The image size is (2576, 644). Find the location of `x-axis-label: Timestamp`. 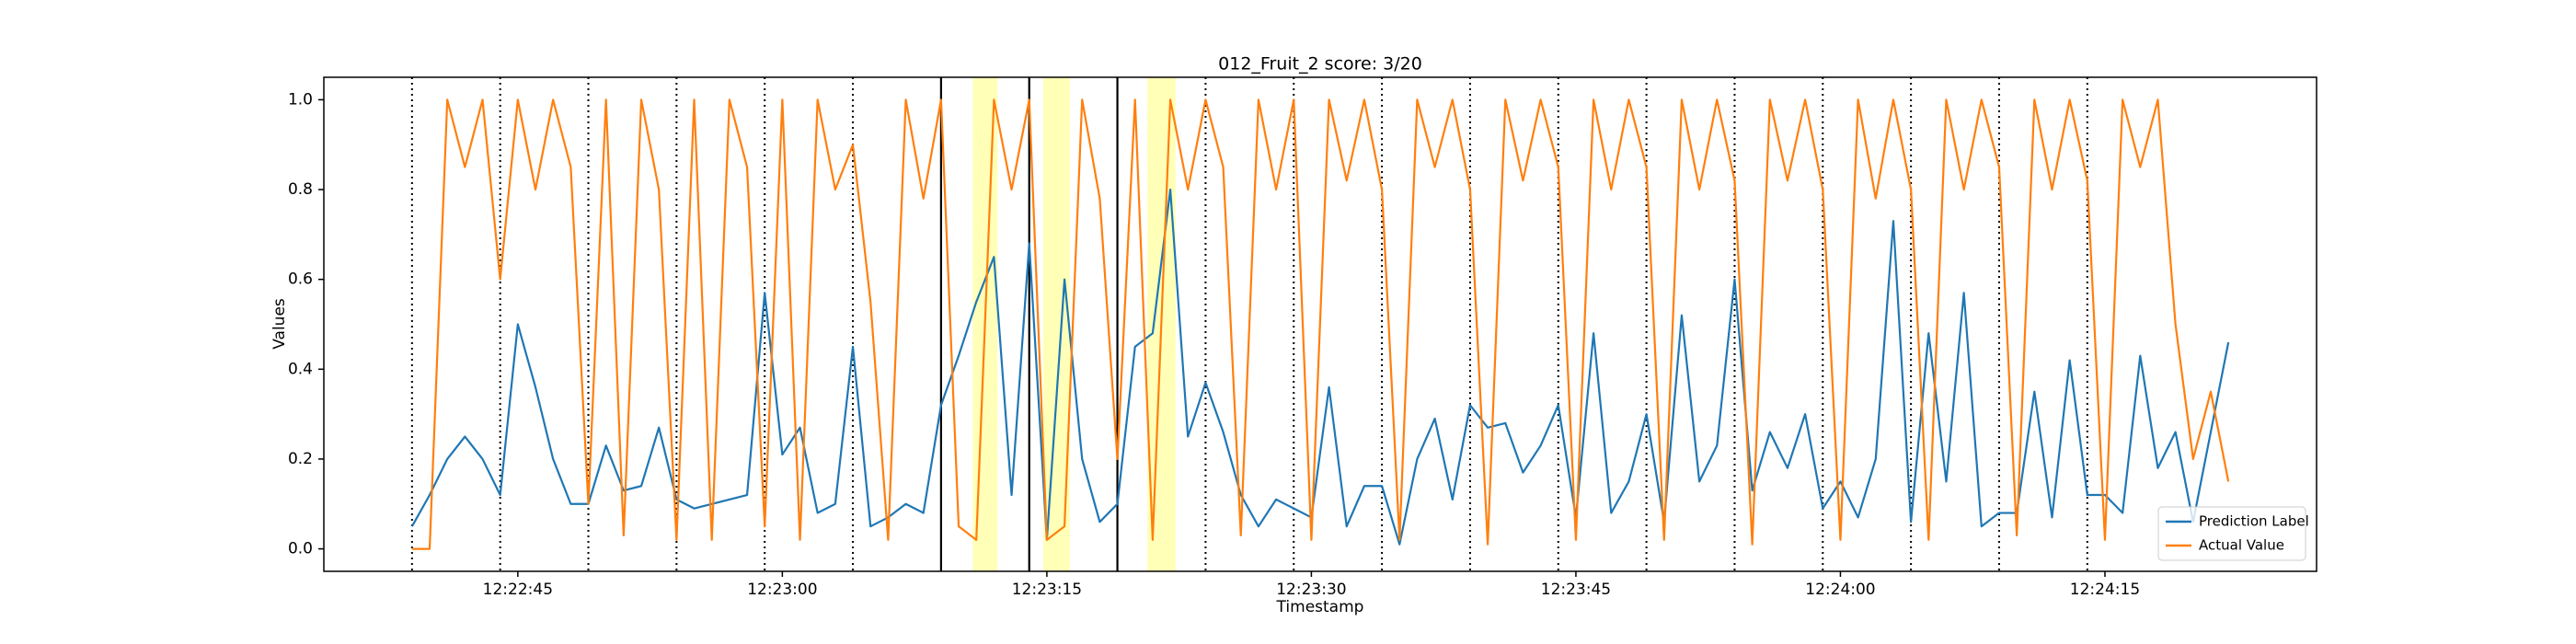

x-axis-label: Timestamp is located at coordinates (1320, 607).